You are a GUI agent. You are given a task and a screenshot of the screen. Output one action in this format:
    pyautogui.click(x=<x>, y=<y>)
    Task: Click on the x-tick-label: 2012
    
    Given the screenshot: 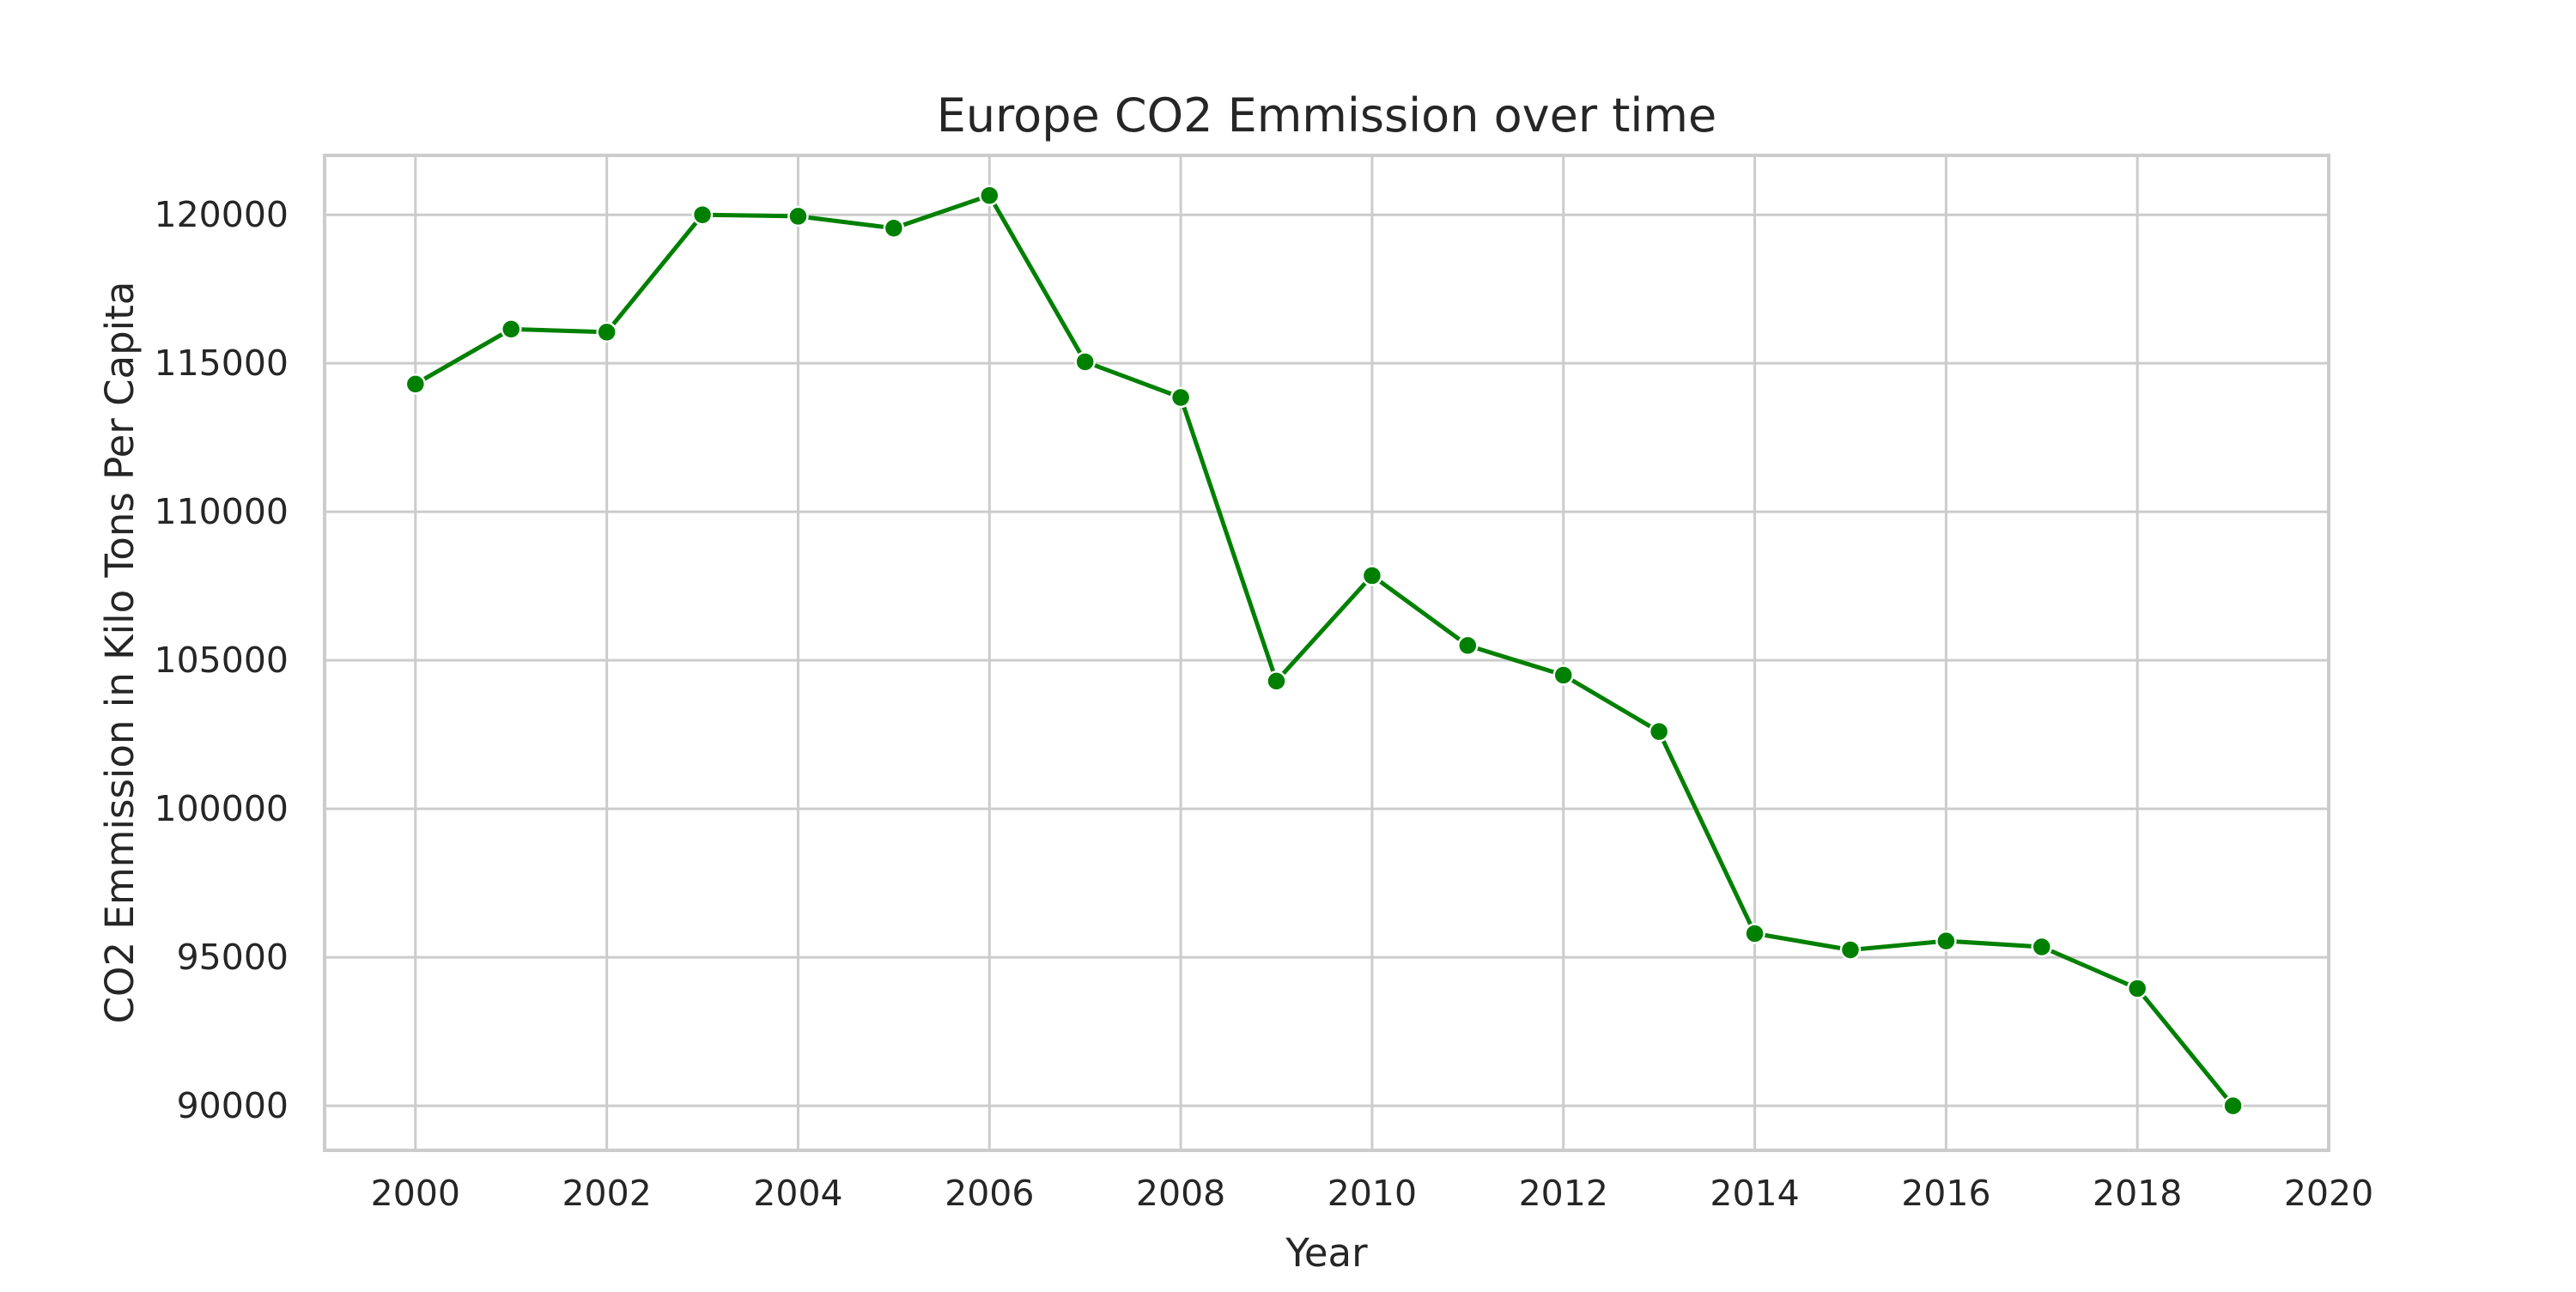 What is the action you would take?
    pyautogui.click(x=1564, y=1193)
    